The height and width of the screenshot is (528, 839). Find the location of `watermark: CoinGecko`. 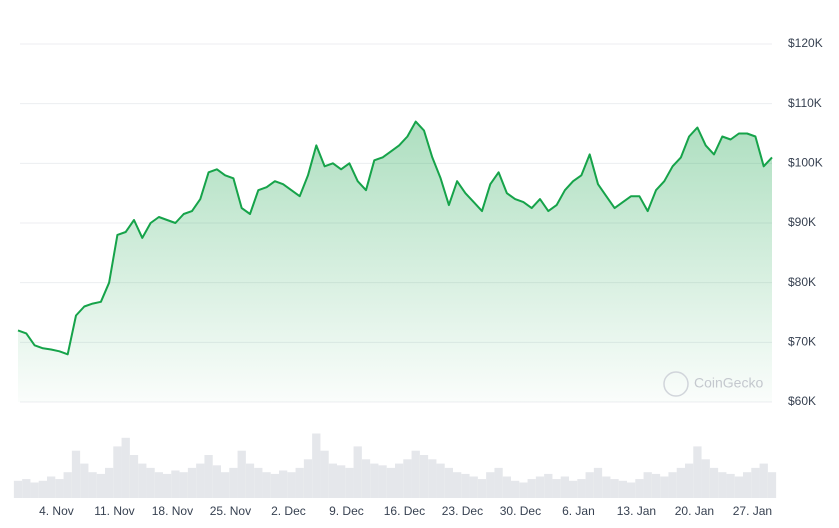

watermark: CoinGecko is located at coordinates (713, 384).